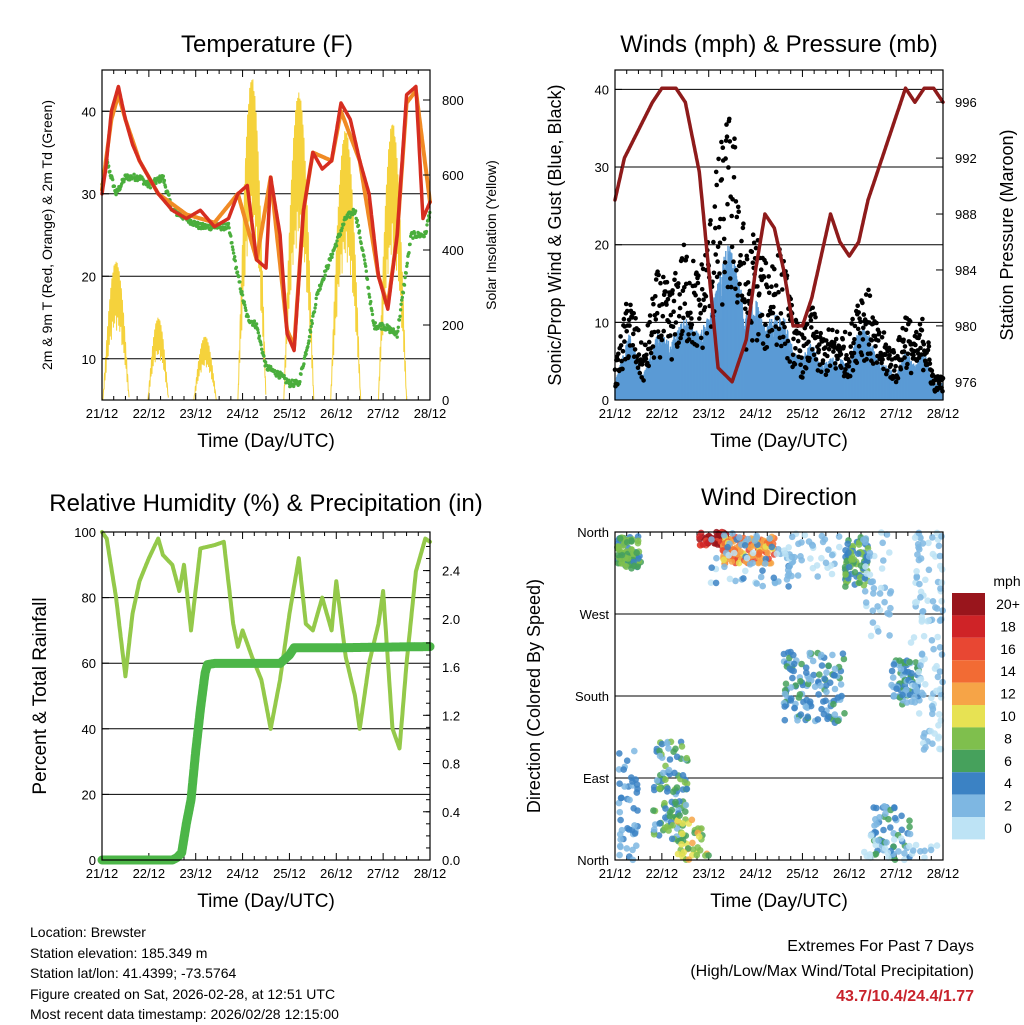  What do you see at coordinates (802, 873) in the screenshot?
I see `x-tick-label: 25/12` at bounding box center [802, 873].